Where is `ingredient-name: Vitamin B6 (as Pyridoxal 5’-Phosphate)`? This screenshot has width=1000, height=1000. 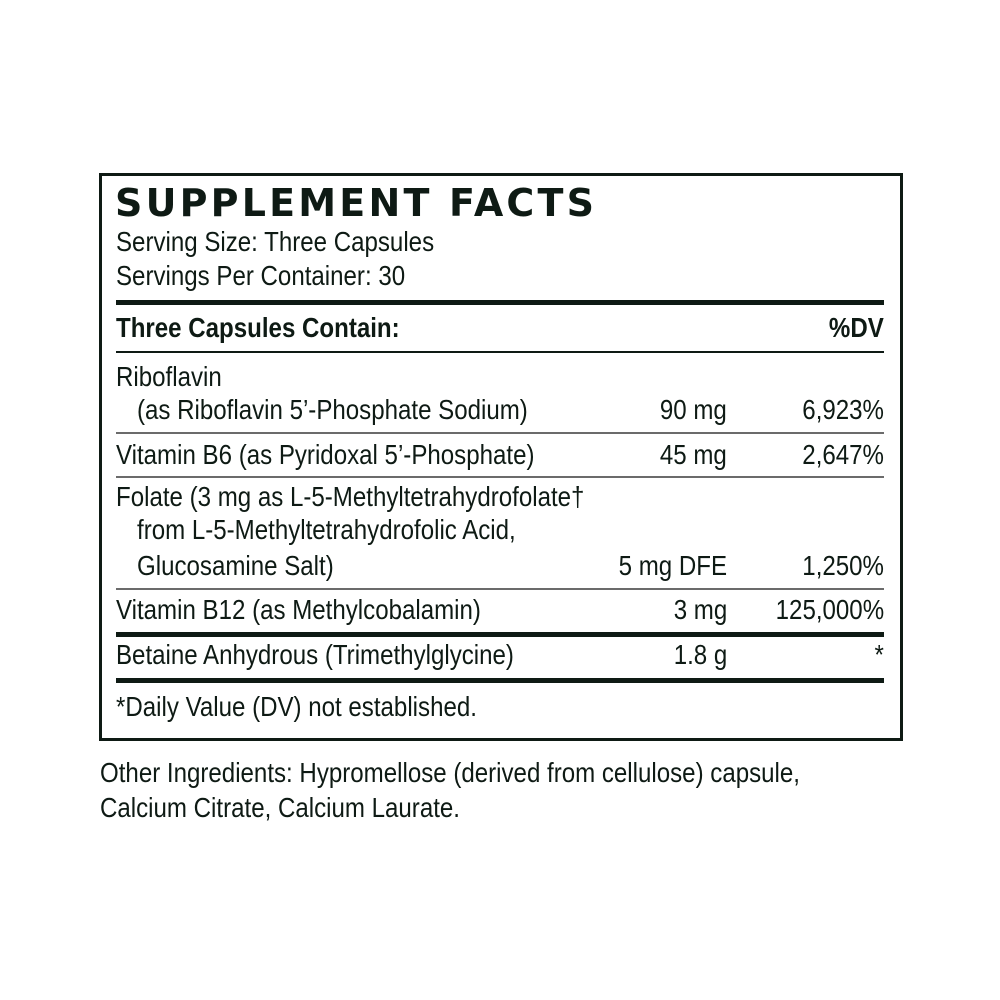
ingredient-name: Vitamin B6 (as Pyridoxal 5’-Phosphate) is located at coordinates (325, 454).